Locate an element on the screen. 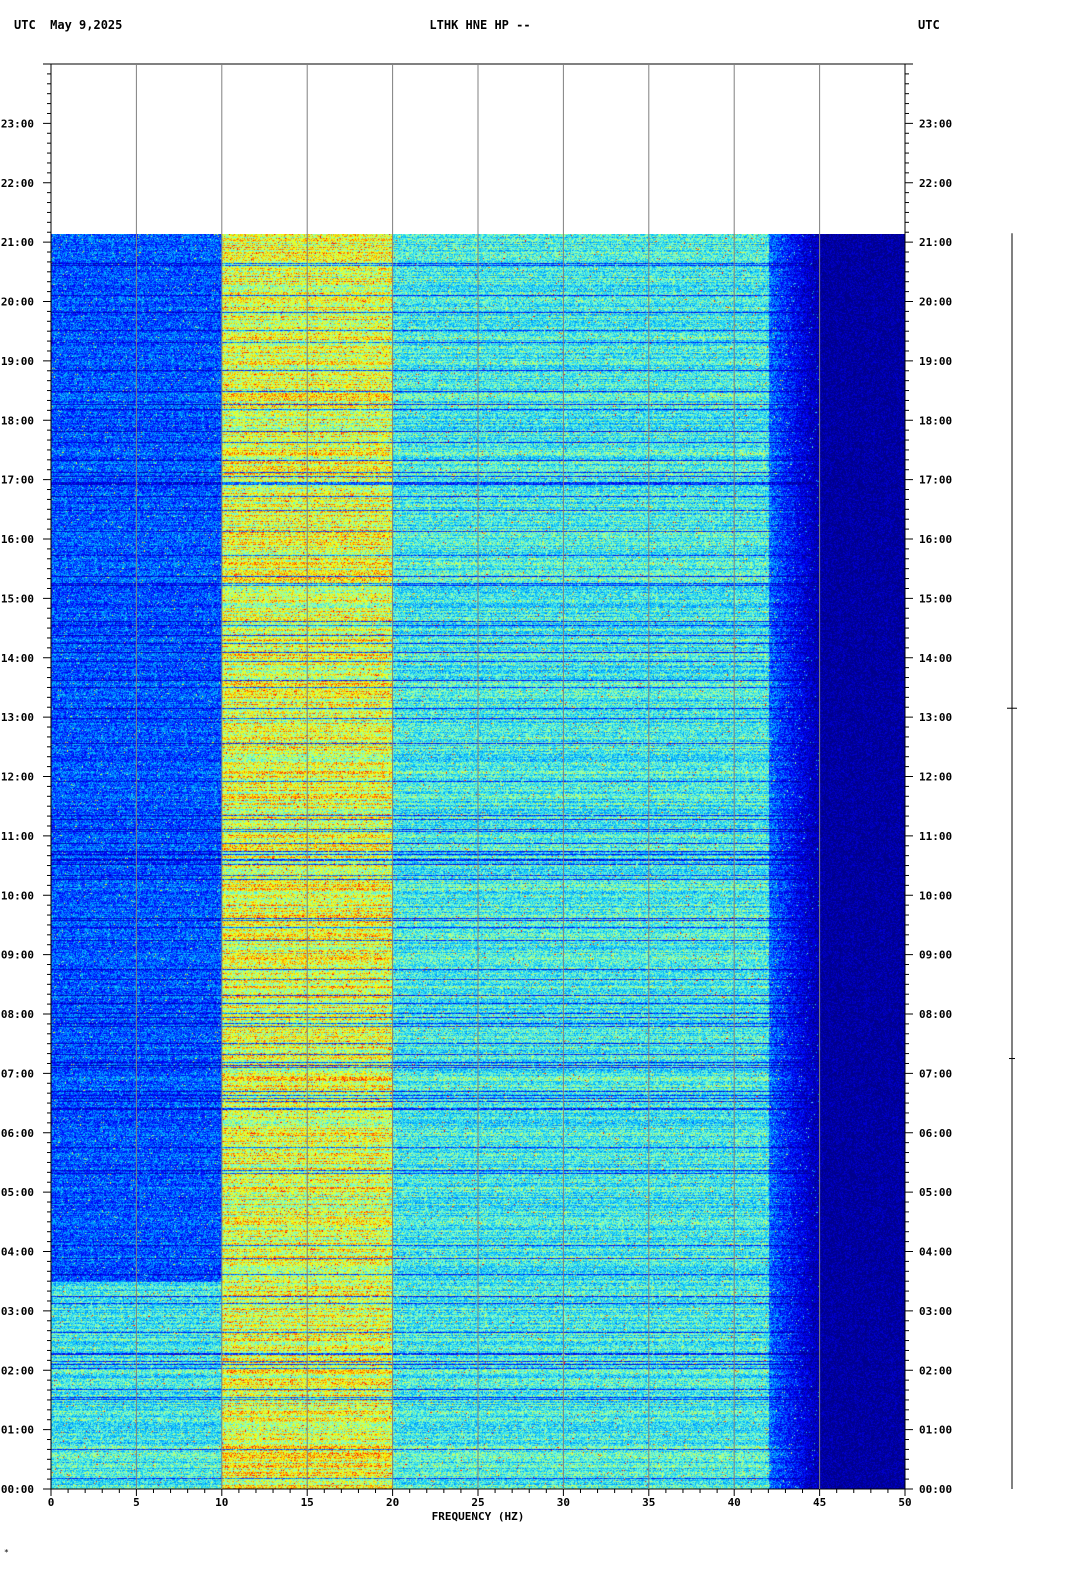  y-tick-label-right: 11:00 is located at coordinates (935, 836).